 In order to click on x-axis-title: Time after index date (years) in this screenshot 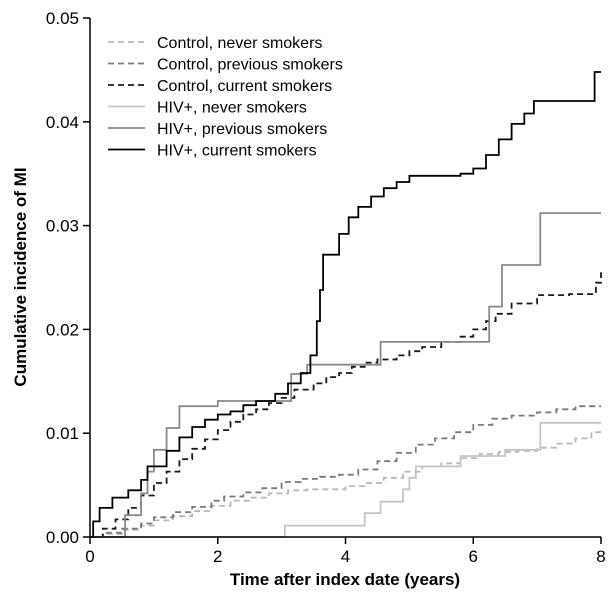, I will do `click(345, 579)`.